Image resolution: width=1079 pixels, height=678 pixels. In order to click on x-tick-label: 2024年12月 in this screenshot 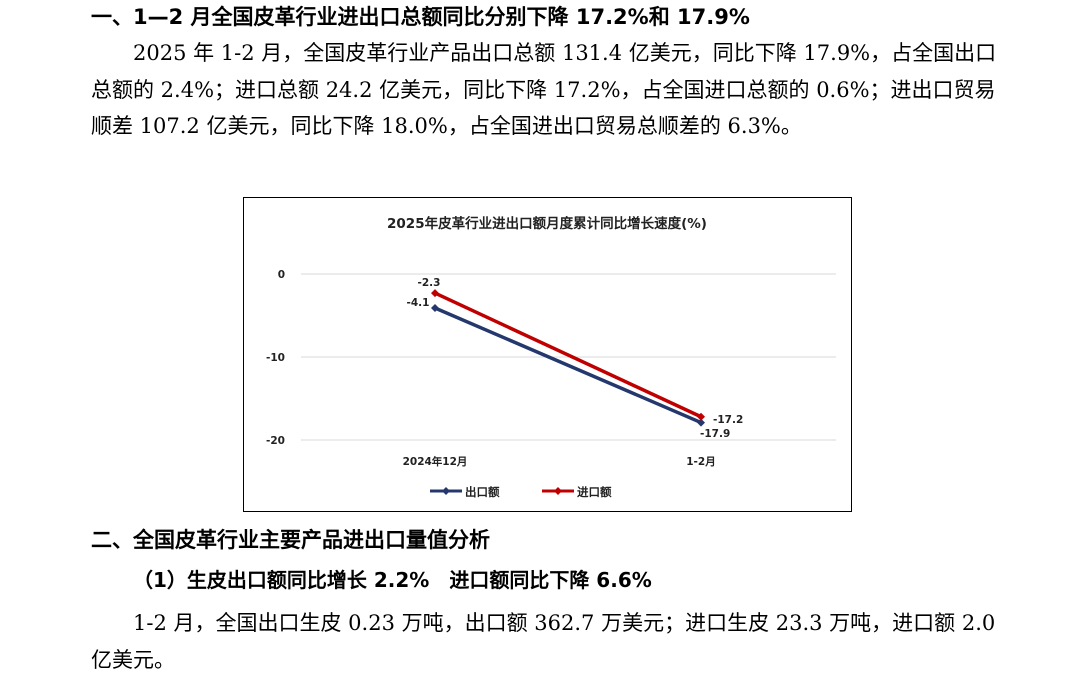, I will do `click(435, 461)`.